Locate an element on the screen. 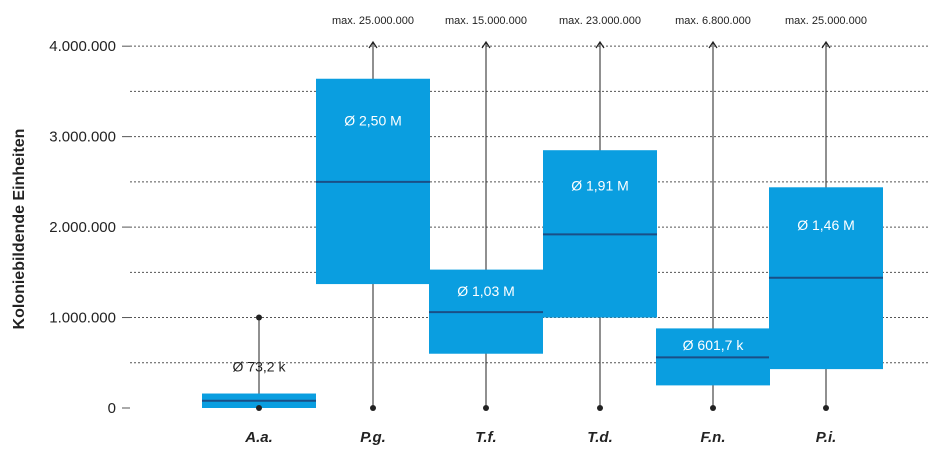 The width and height of the screenshot is (932, 457). y-axis-ticks: 0 1.000.000 2.000.000 3.000.000 4.000.000 is located at coordinates (89, 227).